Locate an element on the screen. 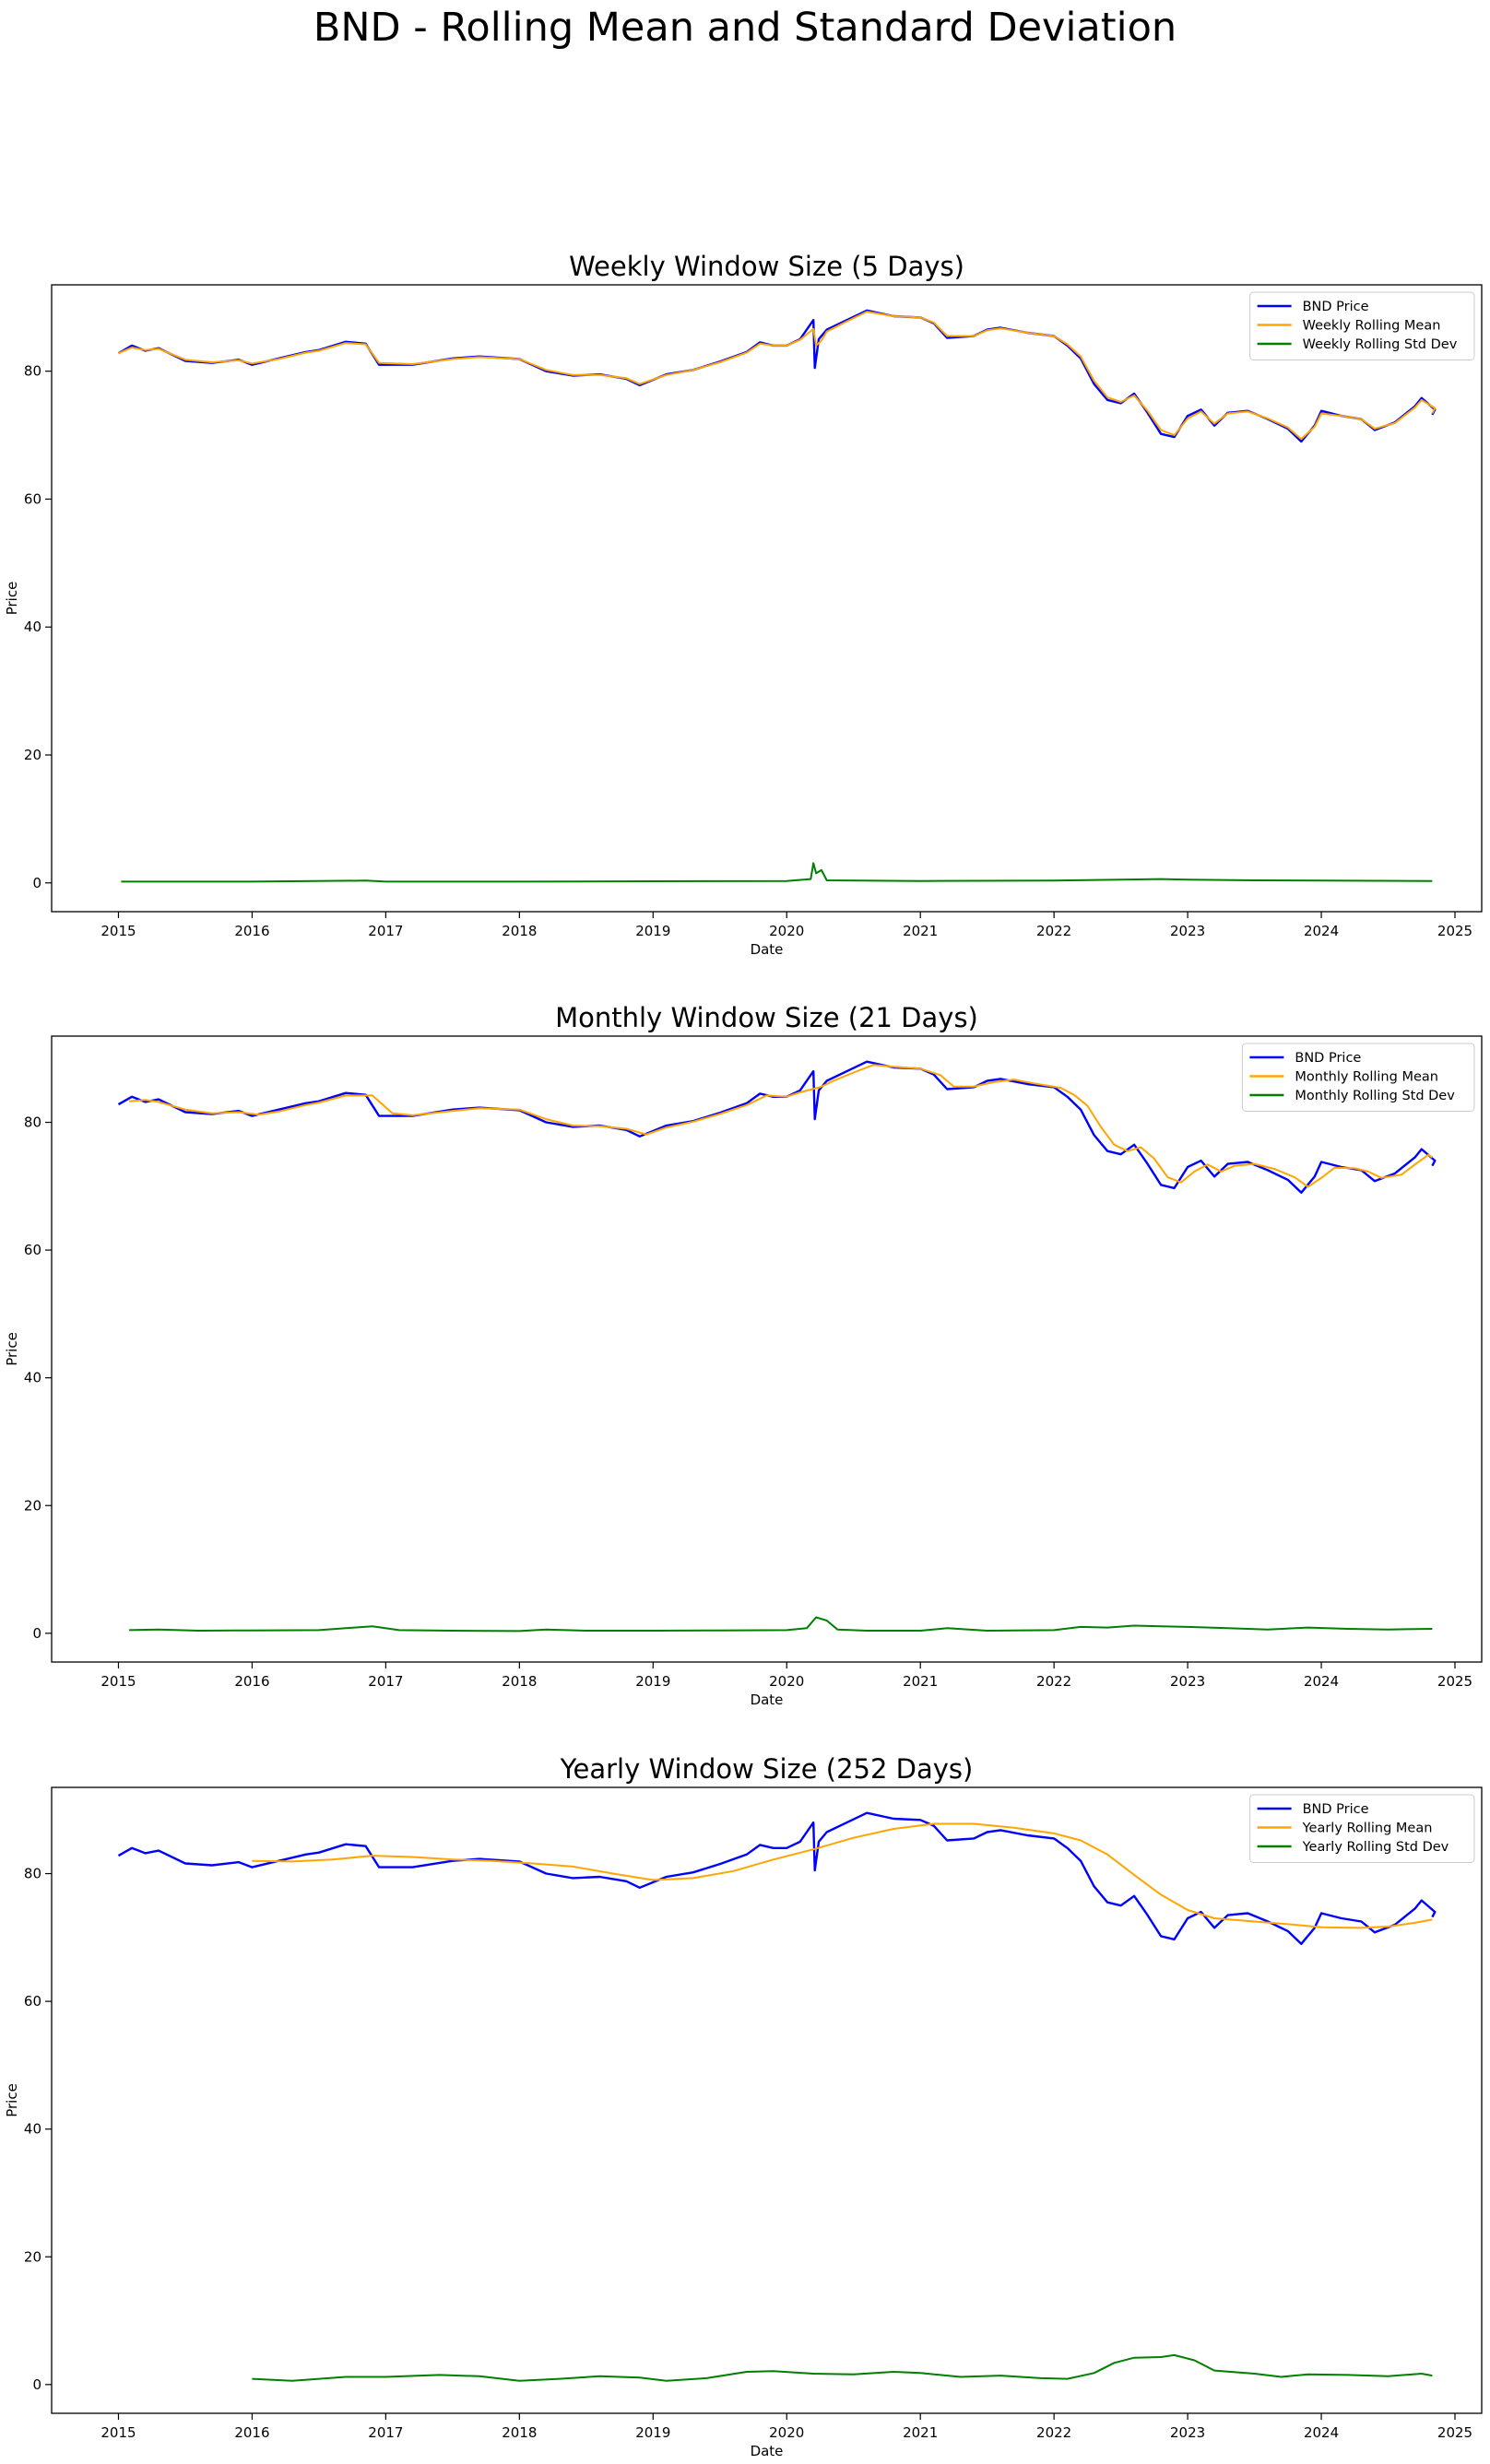  chart-title: Weekly Window Size (5 Days) is located at coordinates (767, 266).